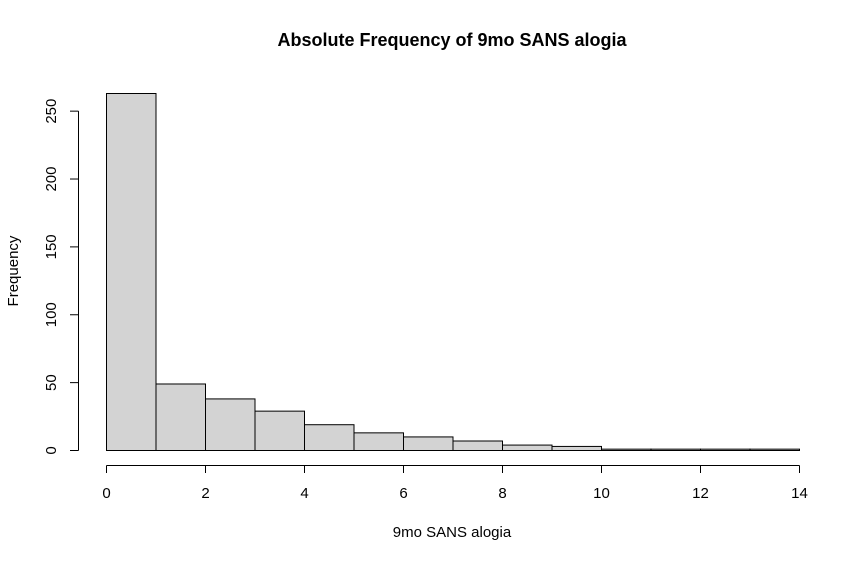  What do you see at coordinates (205, 493) in the screenshot?
I see `x-tick-label-1: 2` at bounding box center [205, 493].